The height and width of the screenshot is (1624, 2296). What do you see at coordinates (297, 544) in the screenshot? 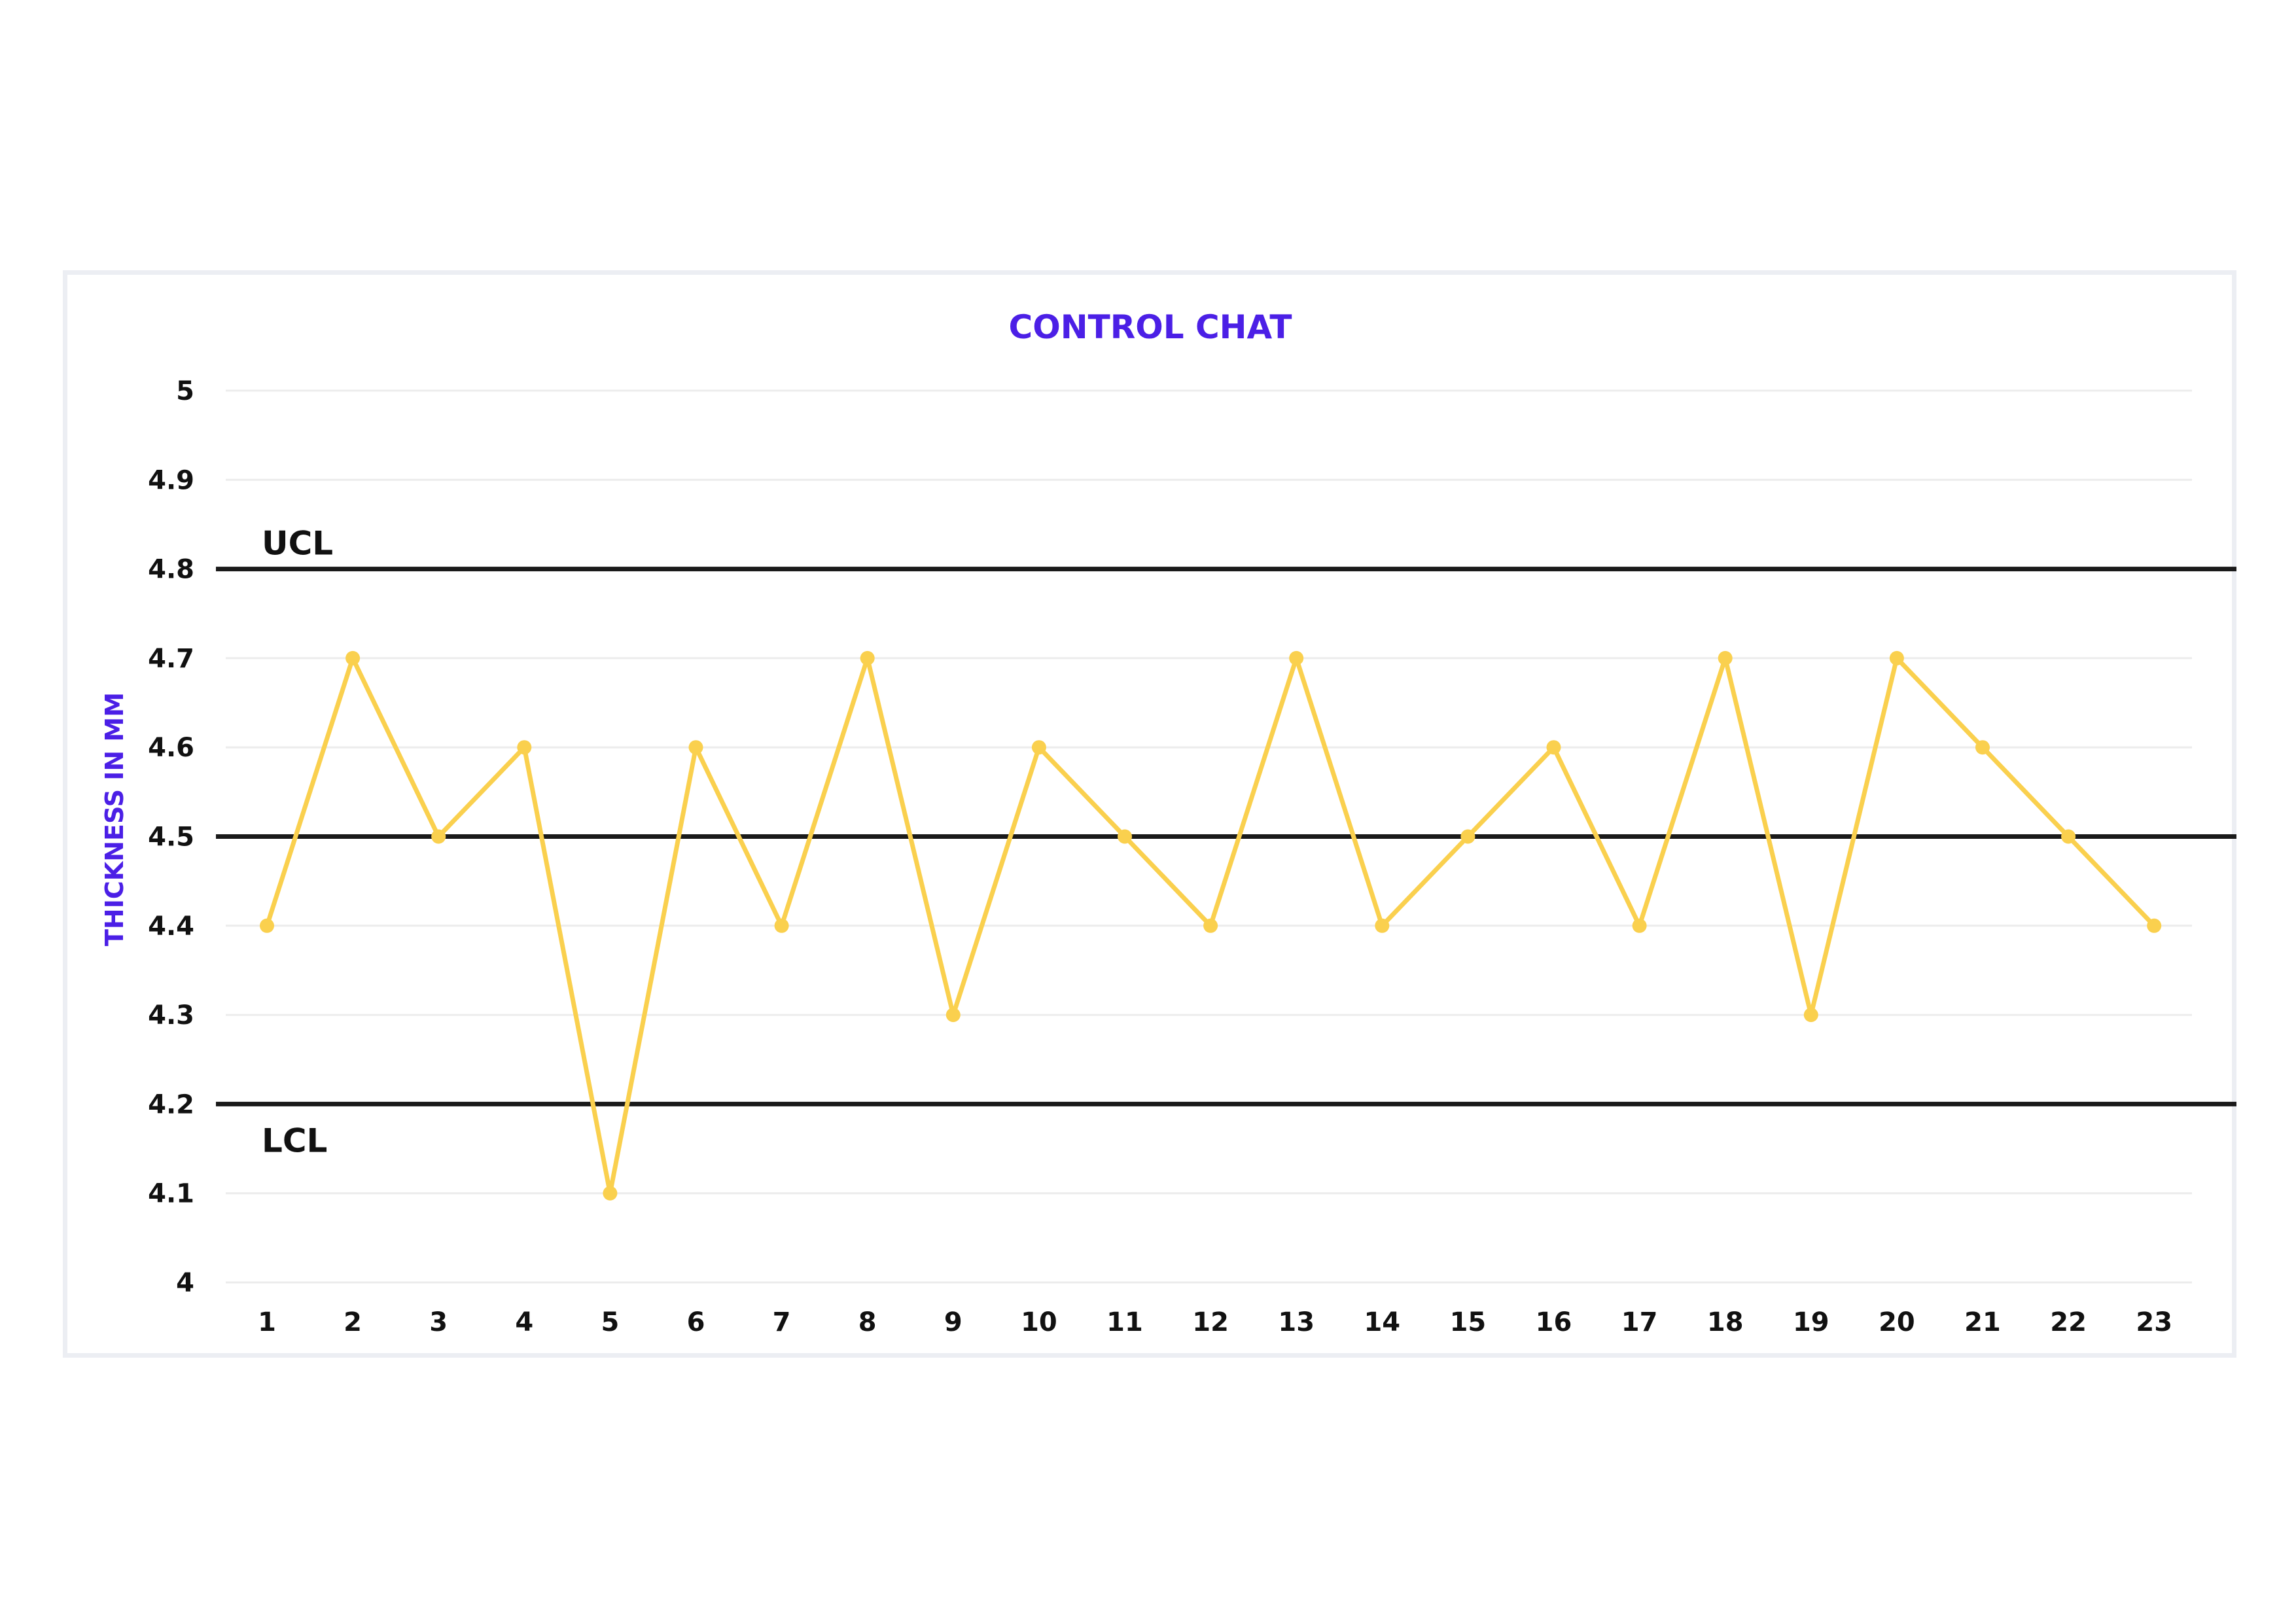
I see `reference-line-label: UCL` at bounding box center [297, 544].